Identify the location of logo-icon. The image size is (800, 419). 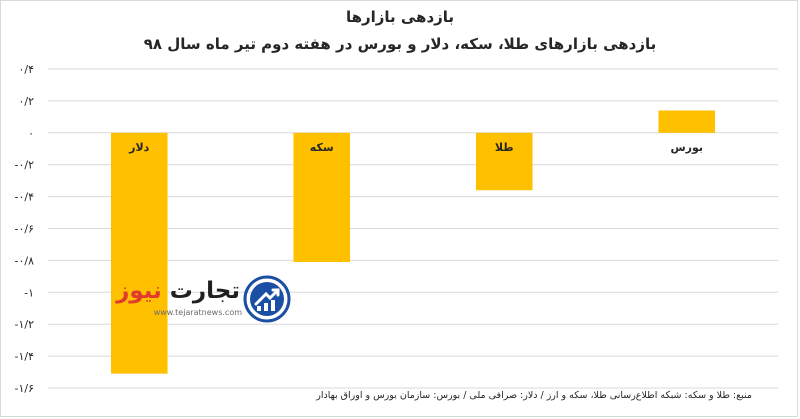
(267, 299).